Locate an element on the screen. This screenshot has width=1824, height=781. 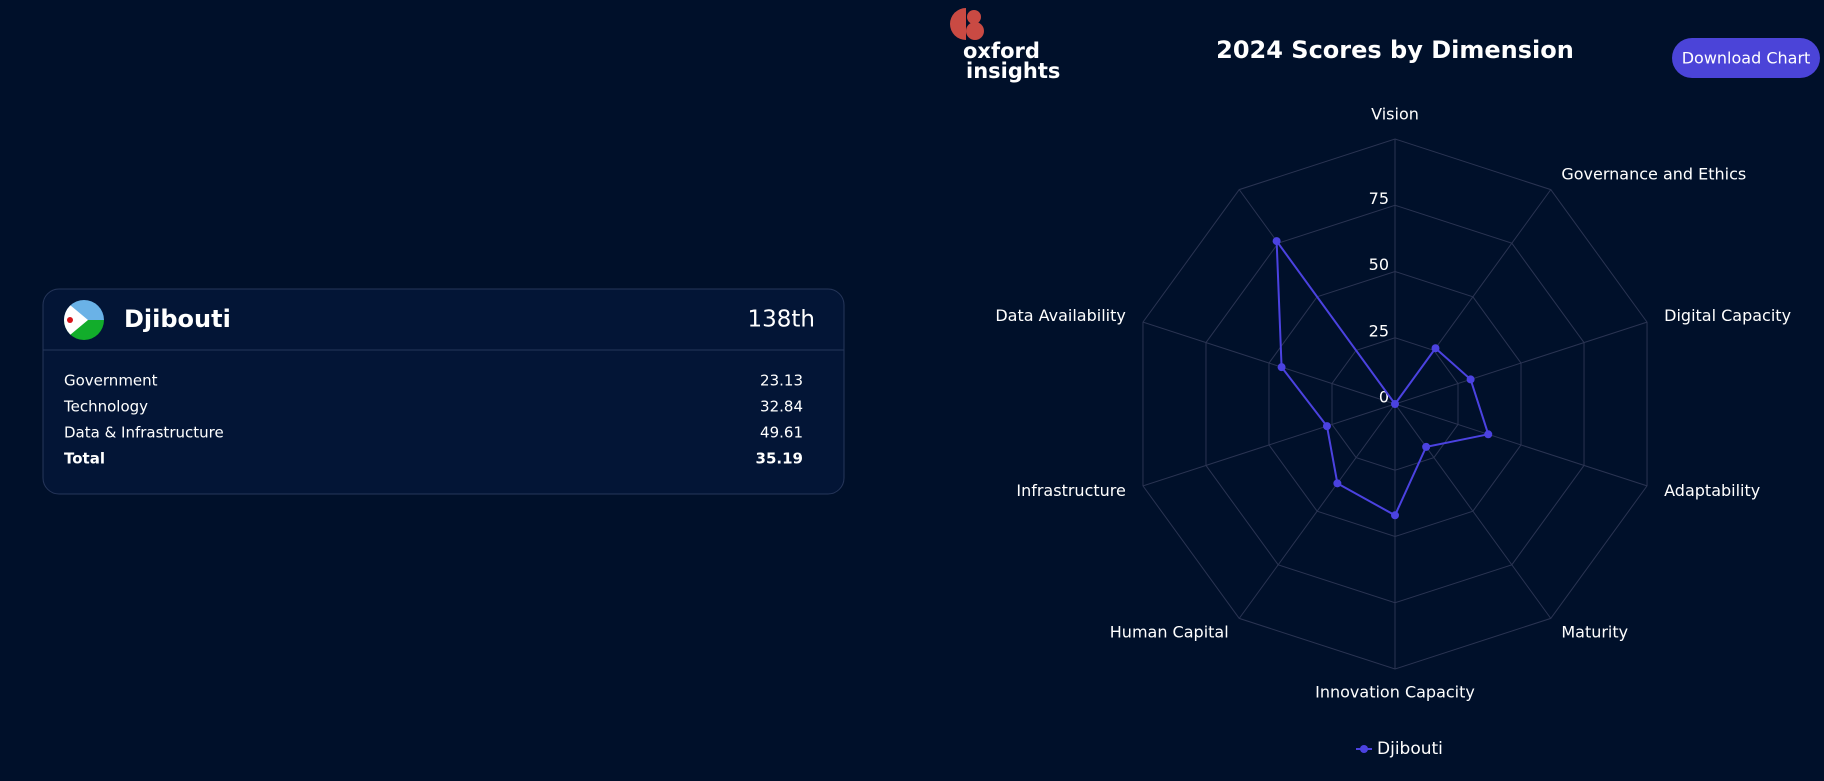
r-tick-label: 50 is located at coordinates (1379, 264).